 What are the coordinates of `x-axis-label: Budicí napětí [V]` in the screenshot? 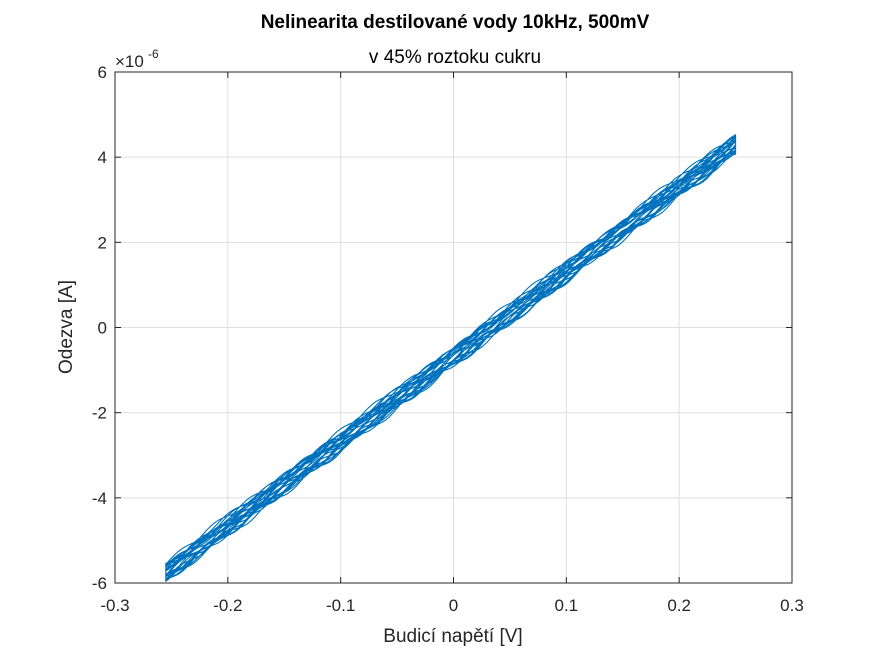 It's located at (452, 636).